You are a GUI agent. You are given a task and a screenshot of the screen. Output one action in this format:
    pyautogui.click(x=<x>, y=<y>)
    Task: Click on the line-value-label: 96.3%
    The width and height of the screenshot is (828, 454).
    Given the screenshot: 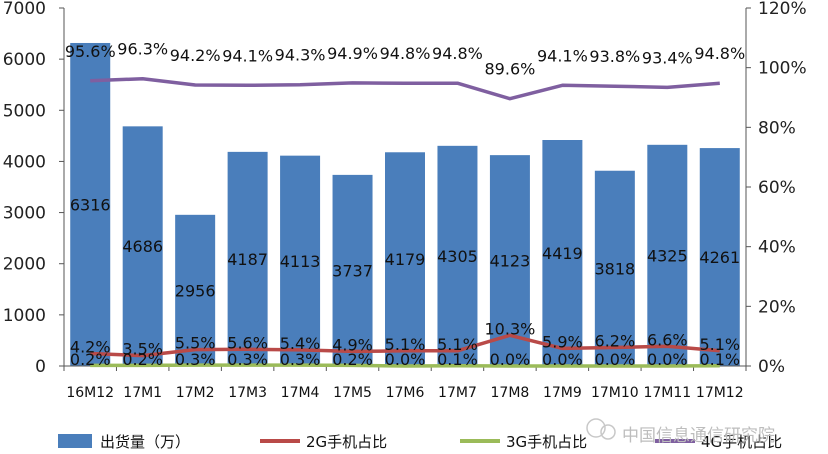 What is the action you would take?
    pyautogui.click(x=142, y=49)
    